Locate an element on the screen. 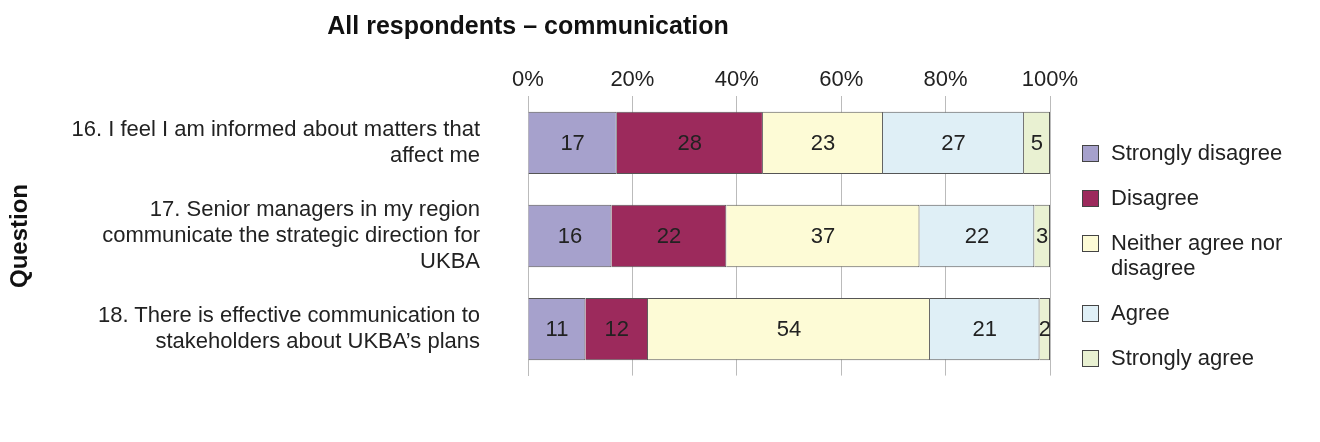 The height and width of the screenshot is (442, 1320). data-label: 27 is located at coordinates (953, 142).